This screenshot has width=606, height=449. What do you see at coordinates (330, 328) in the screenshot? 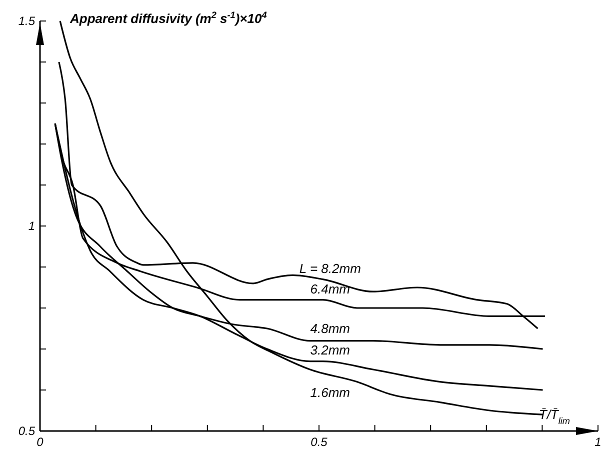
I see `series-label: 4.8mm` at bounding box center [330, 328].